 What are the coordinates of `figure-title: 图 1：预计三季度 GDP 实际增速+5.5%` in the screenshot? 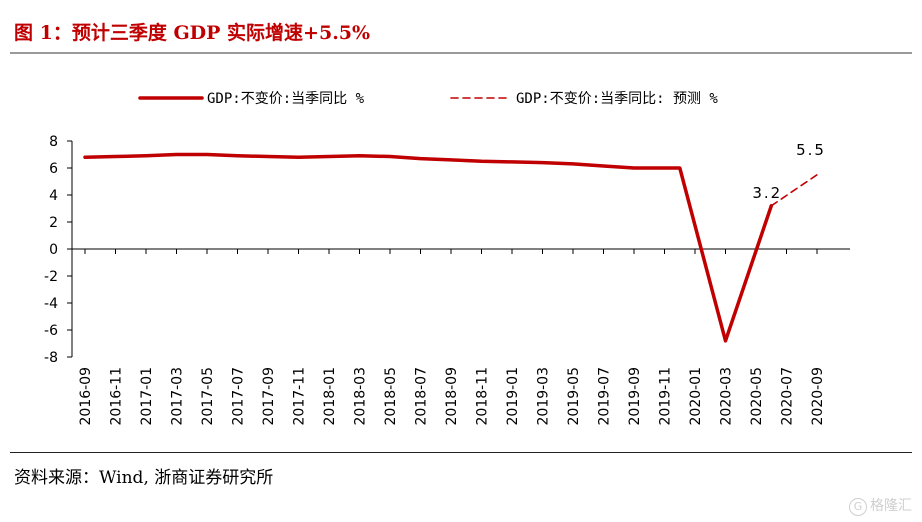 It's located at (192, 33).